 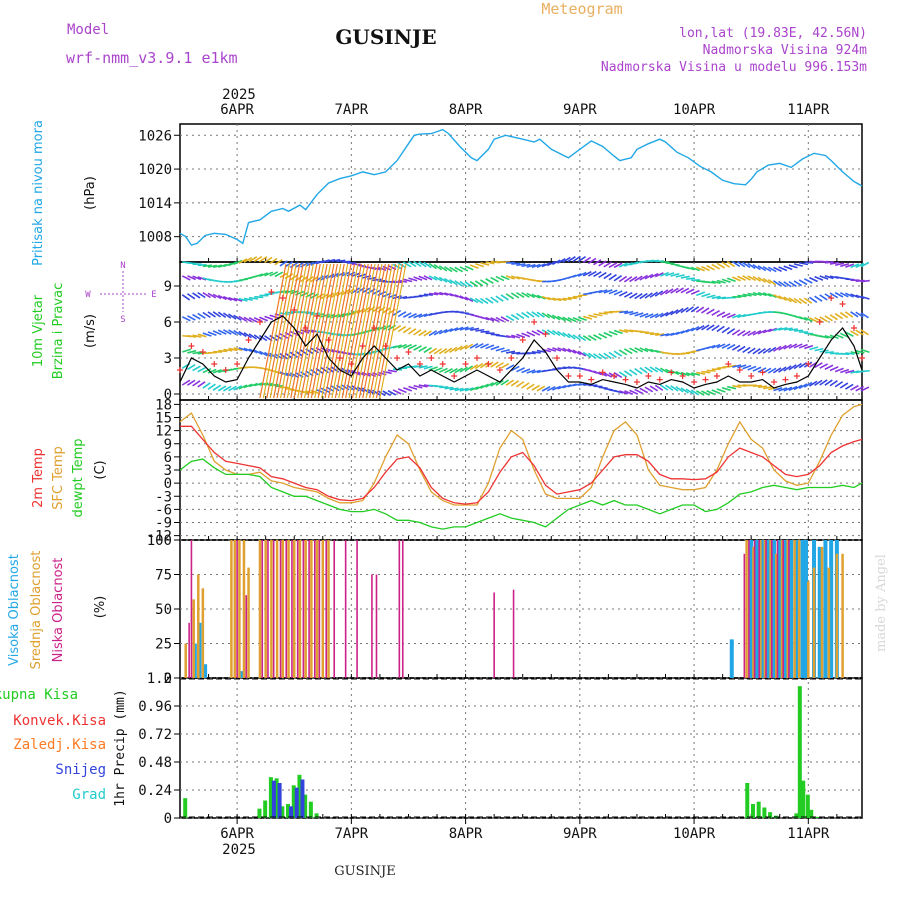 I want to click on cloud-series, so click(x=514, y=609).